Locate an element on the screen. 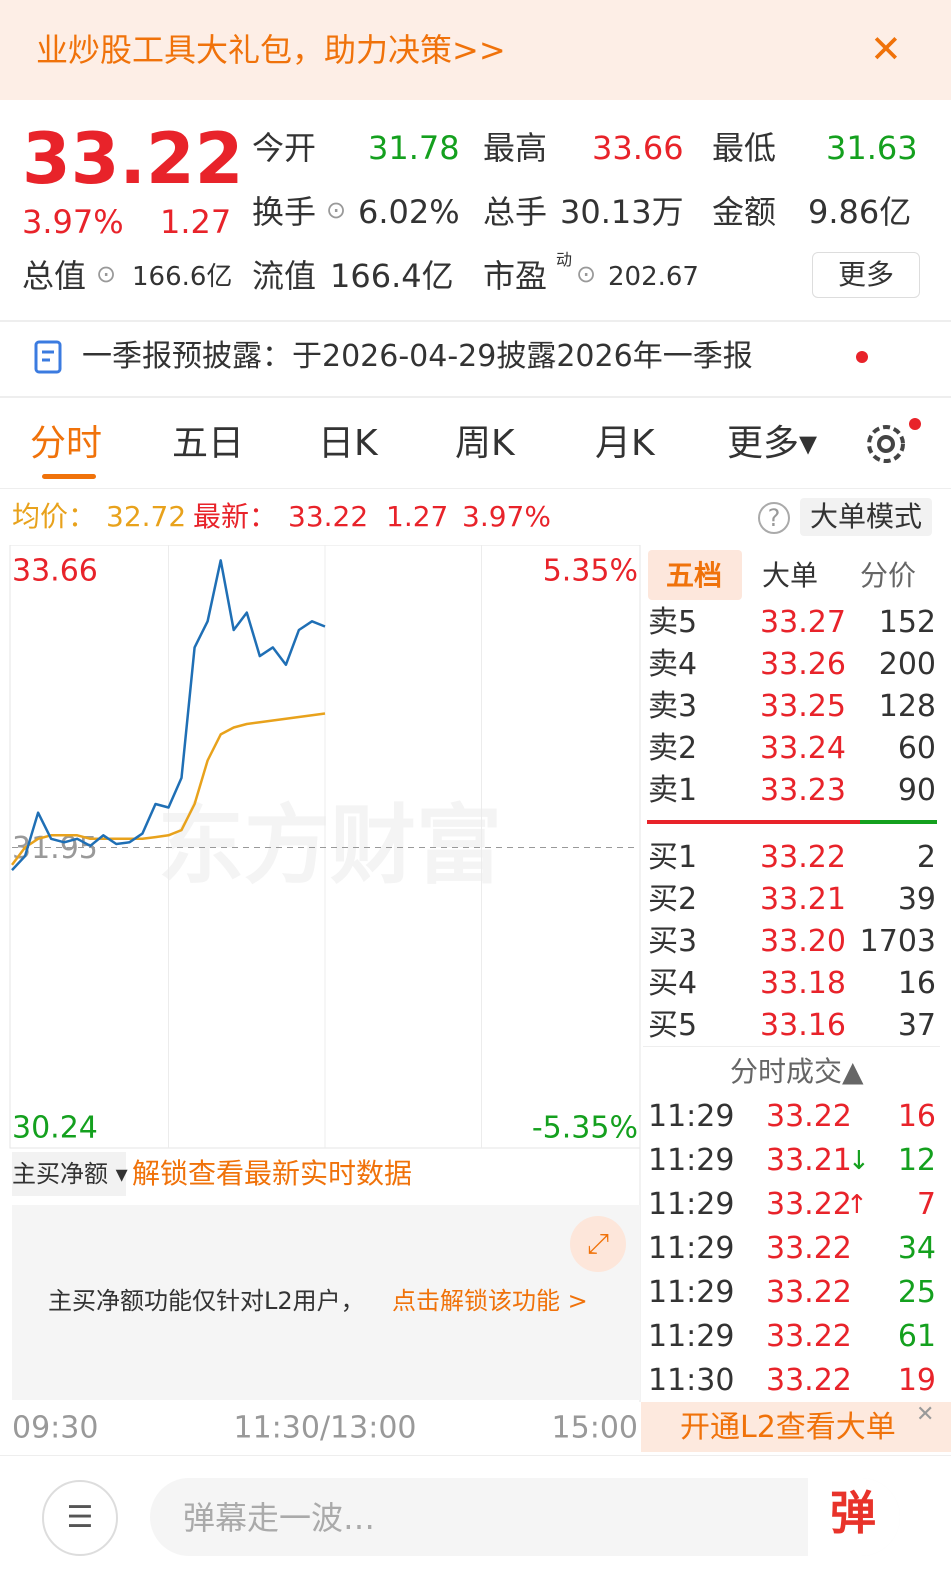  x-tick-label: 15:00 is located at coordinates (595, 1428).